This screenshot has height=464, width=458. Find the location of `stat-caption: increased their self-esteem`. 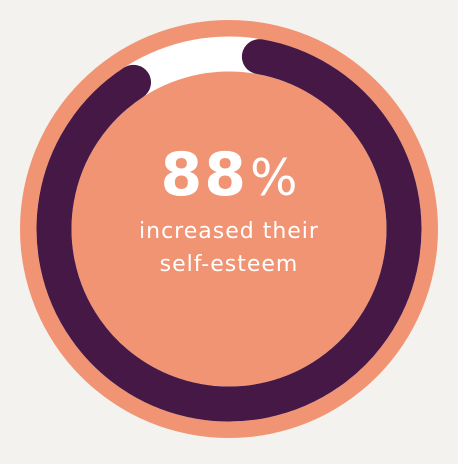

stat-caption: increased their self-esteem is located at coordinates (229, 248).